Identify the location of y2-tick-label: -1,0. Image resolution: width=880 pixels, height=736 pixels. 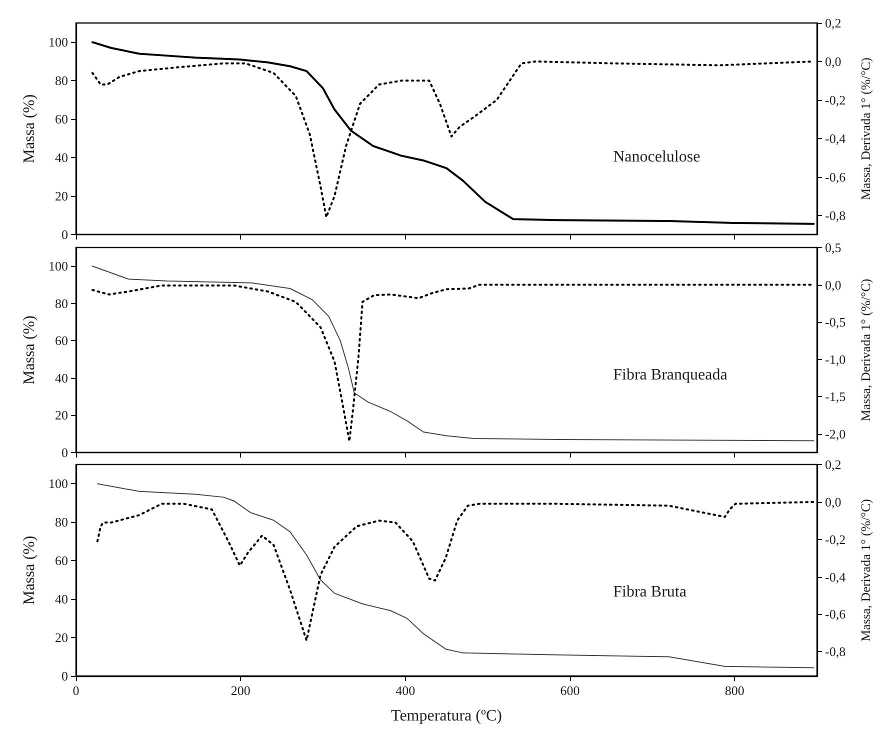
(835, 358).